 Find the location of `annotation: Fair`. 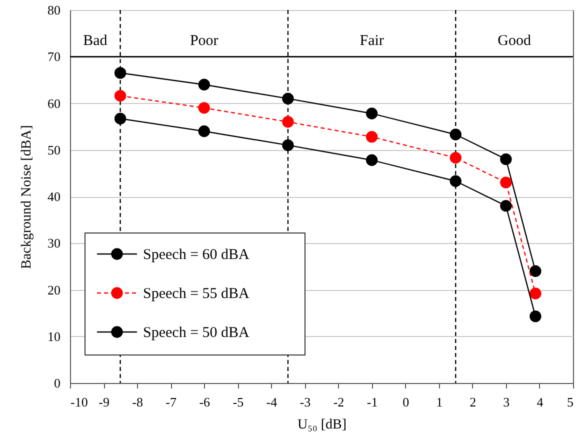

annotation: Fair is located at coordinates (372, 41).